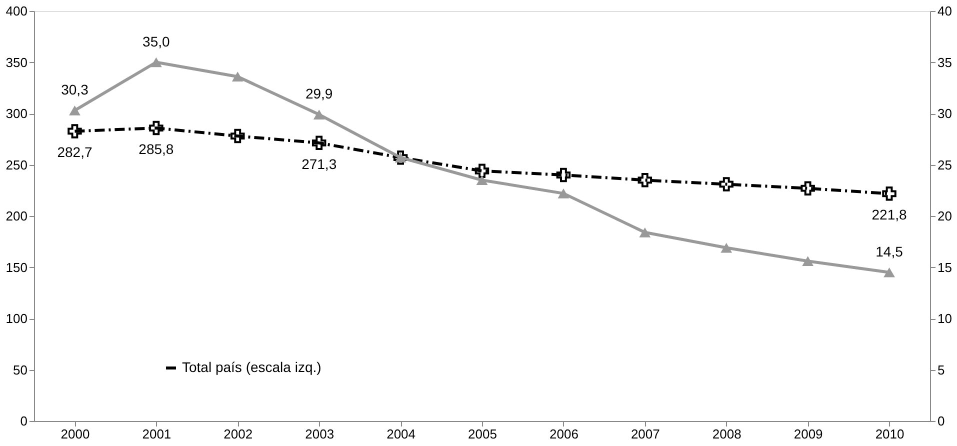 This screenshot has width=957, height=446. What do you see at coordinates (941, 421) in the screenshot?
I see `y2-tick-label: 0` at bounding box center [941, 421].